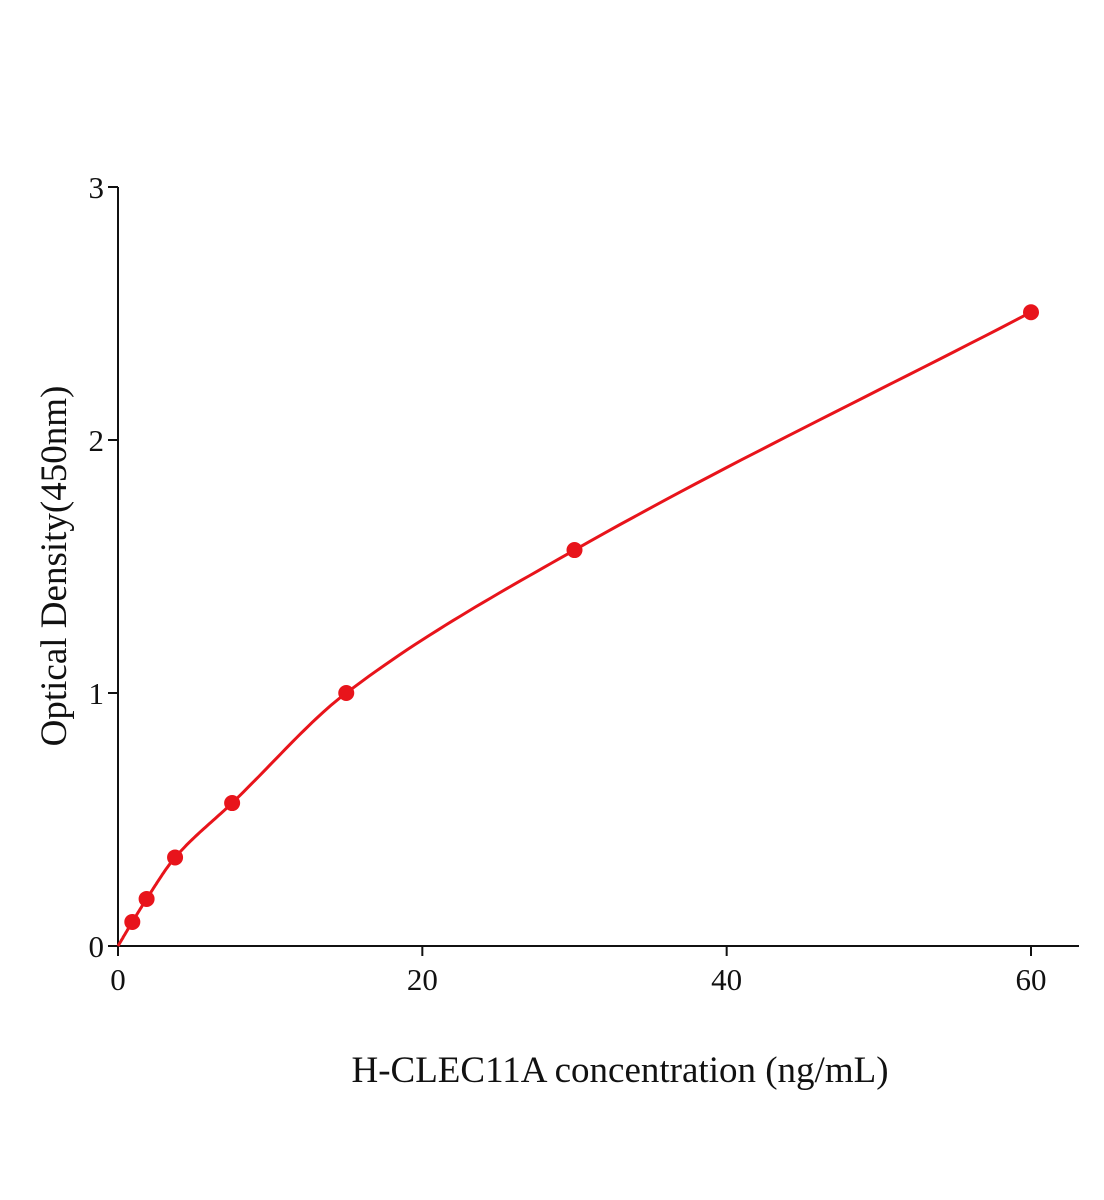  I want to click on x-tick-label: 20, so click(422, 979).